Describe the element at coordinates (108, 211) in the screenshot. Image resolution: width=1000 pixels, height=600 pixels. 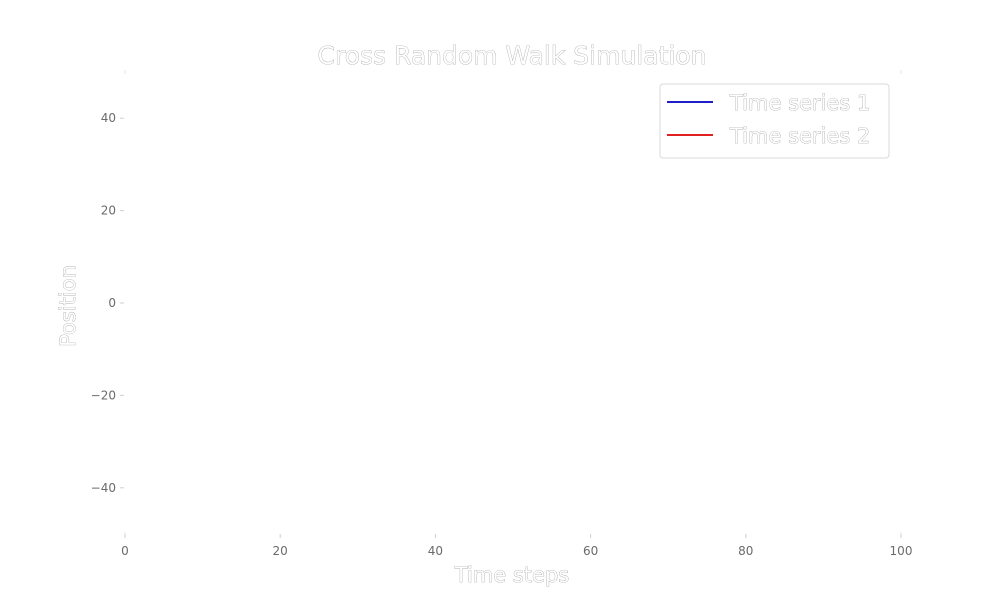
I see `y-tick-label: 20` at that location.